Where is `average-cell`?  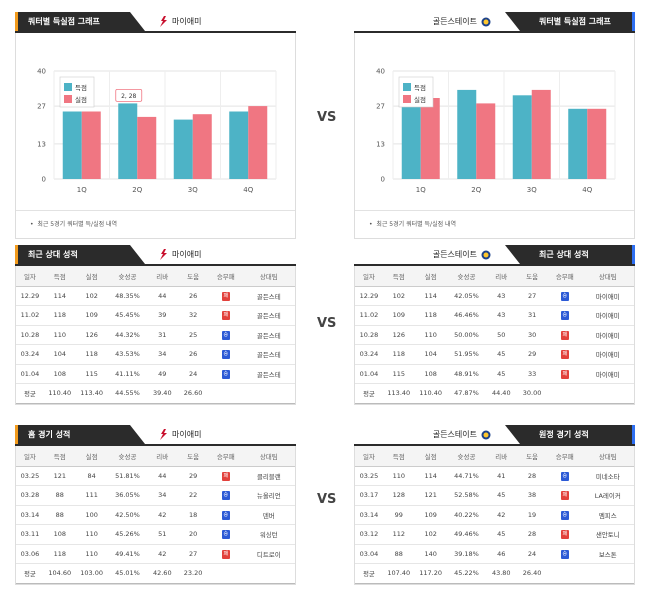 average-cell is located at coordinates (607, 573).